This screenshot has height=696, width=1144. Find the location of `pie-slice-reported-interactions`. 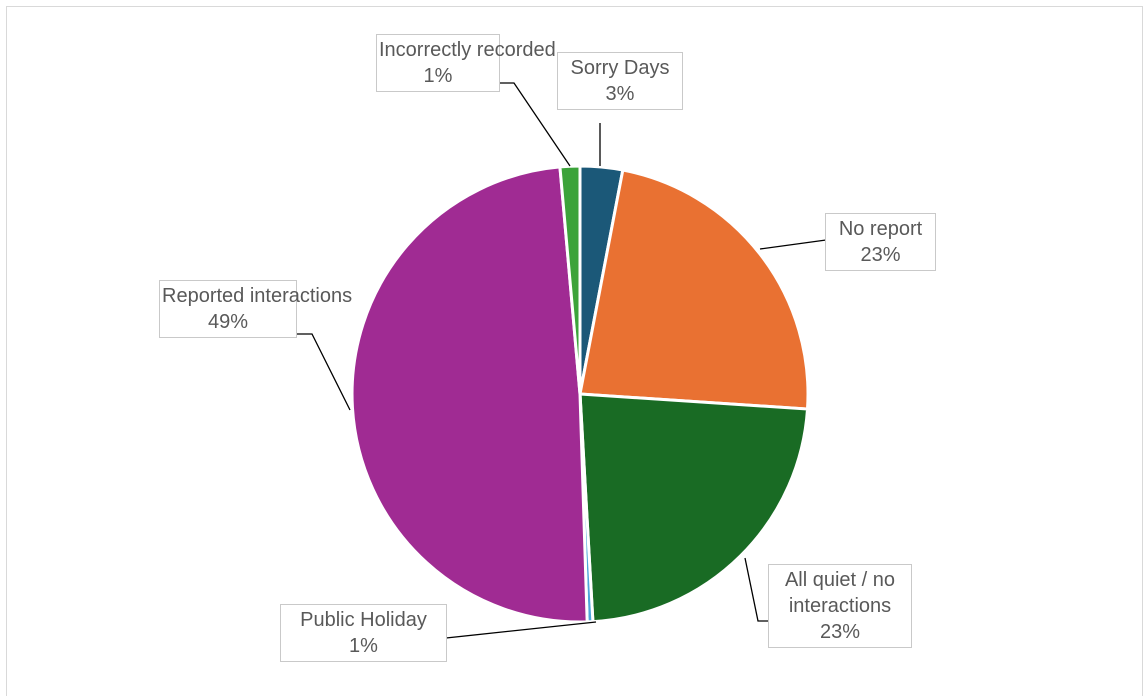

pie-slice-reported-interactions is located at coordinates (469, 394).